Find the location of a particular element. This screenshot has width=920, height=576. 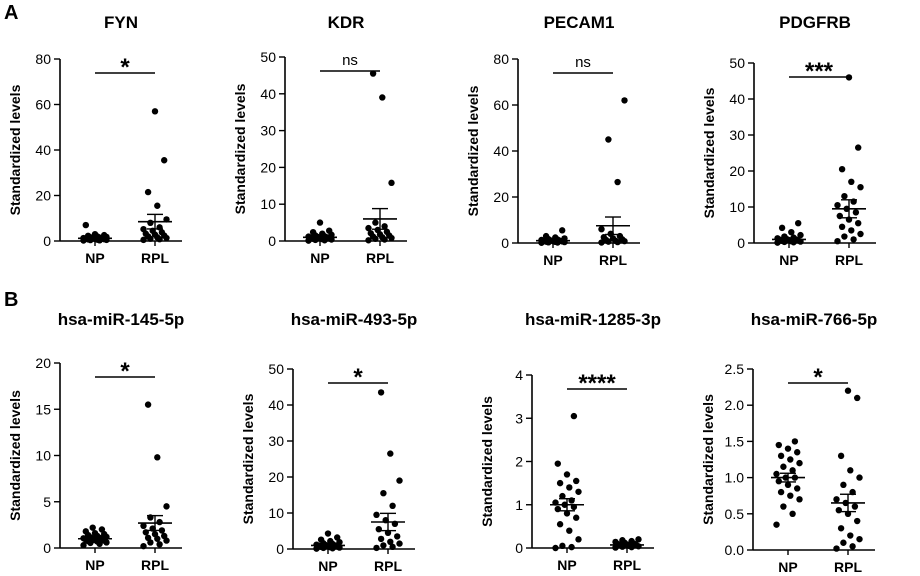

chart-2: KDR 0 10 20 30 40 50 Standardized levels NP RPL ns is located at coordinates (319, 139).